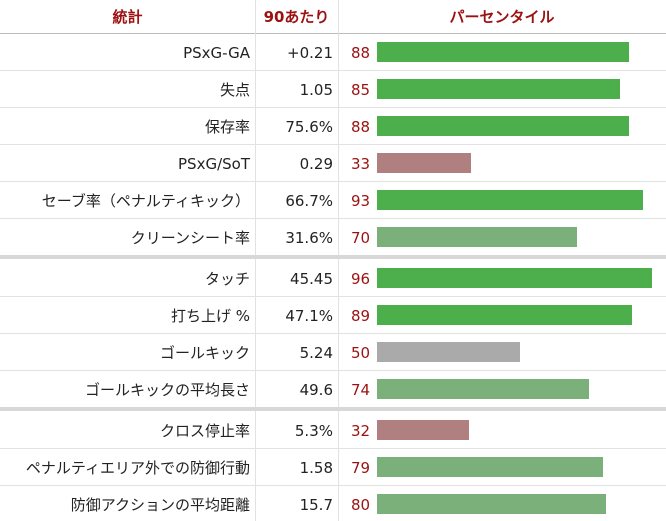 The height and width of the screenshot is (521, 666). I want to click on stat-name: 保存率, so click(227, 127).